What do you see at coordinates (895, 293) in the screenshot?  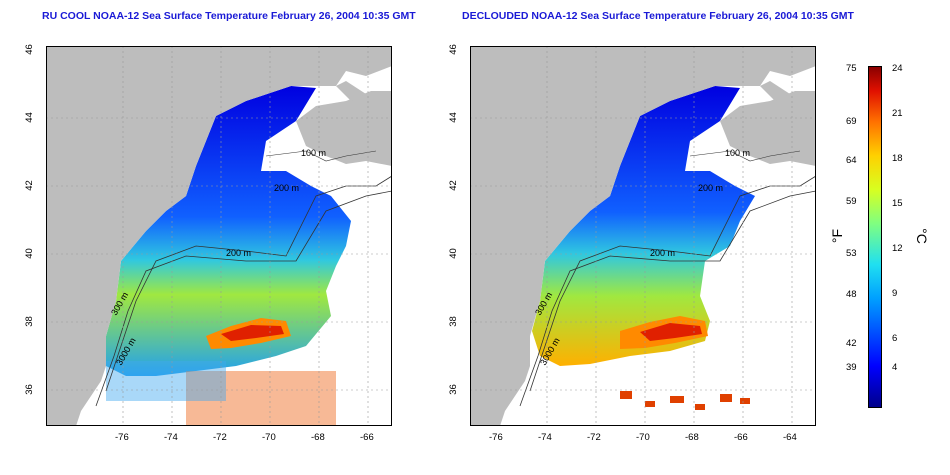 I see `colorbar-c-tick: 9` at bounding box center [895, 293].